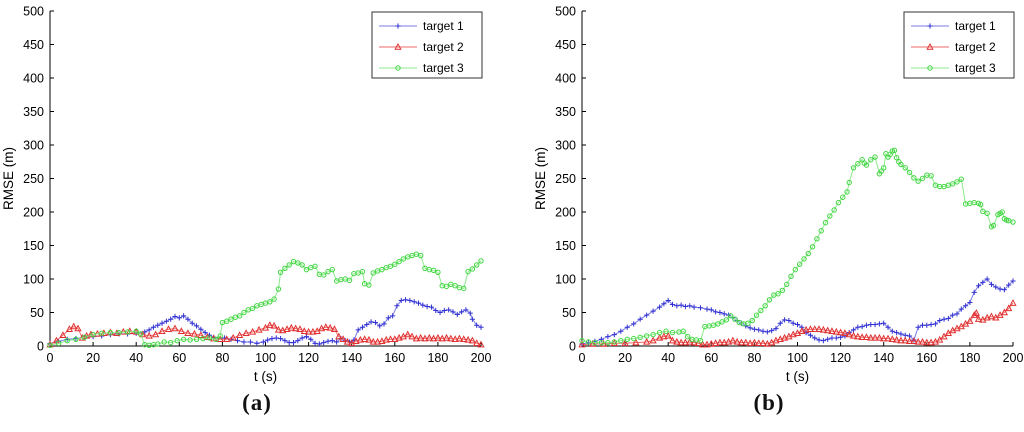  Describe the element at coordinates (769, 402) in the screenshot. I see `caption-b: (b)` at that location.